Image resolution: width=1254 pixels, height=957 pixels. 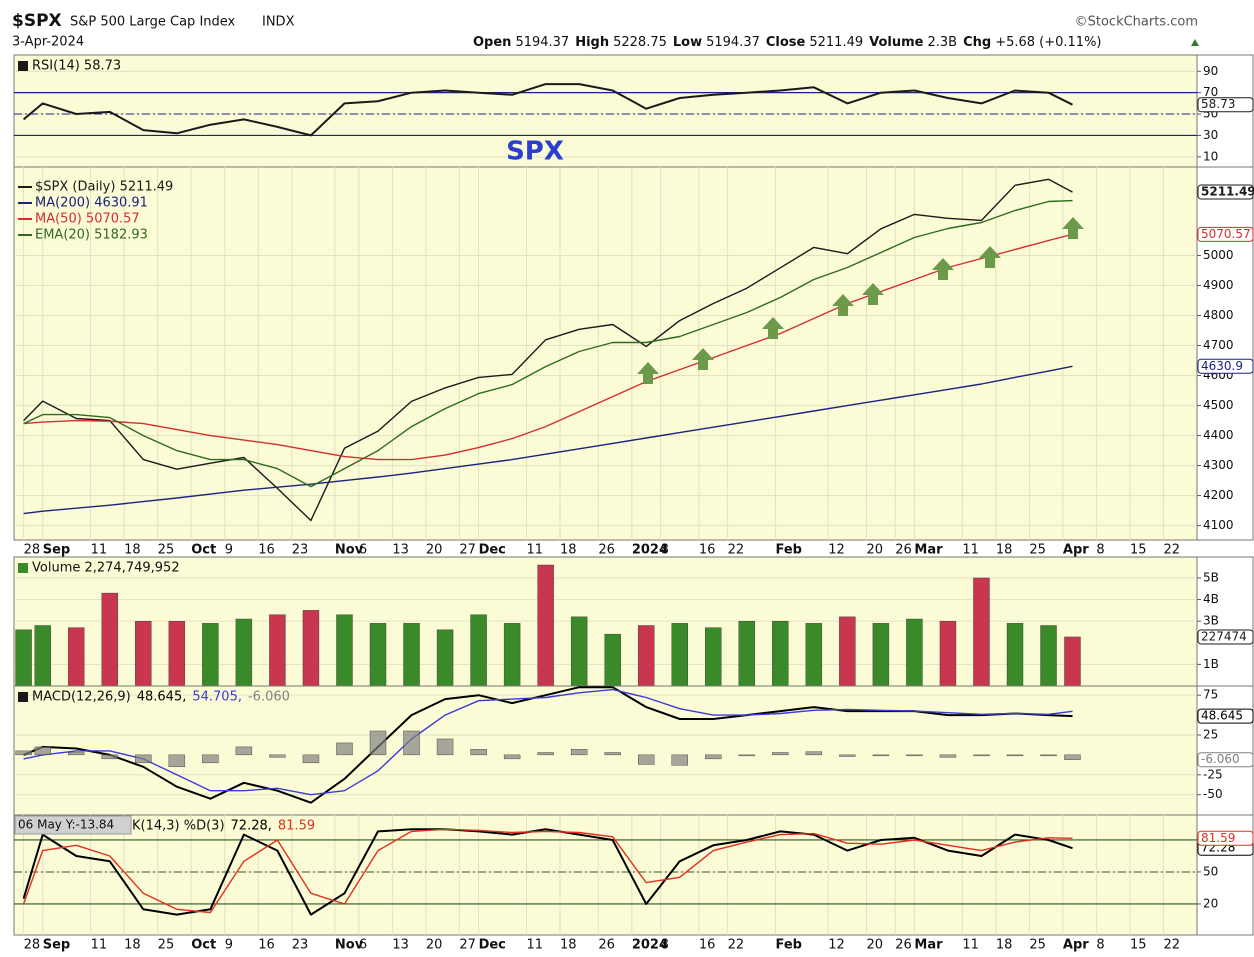 I want to click on x-tick-label: 12, so click(x=836, y=550).